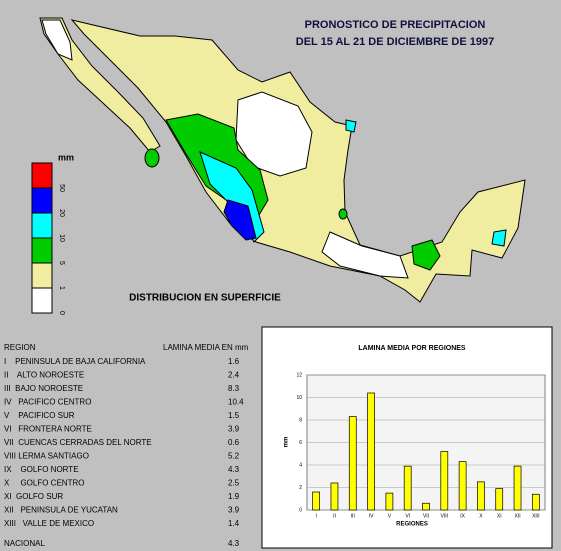 The width and height of the screenshot is (561, 551). Describe the element at coordinates (499, 516) in the screenshot. I see `x-tick-label: XI` at that location.